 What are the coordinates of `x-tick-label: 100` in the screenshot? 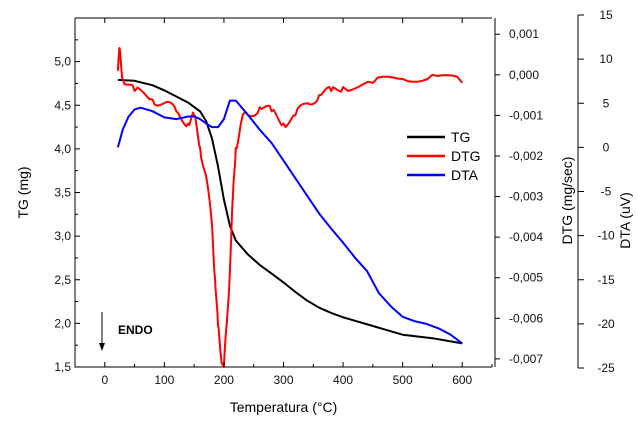 It's located at (164, 380).